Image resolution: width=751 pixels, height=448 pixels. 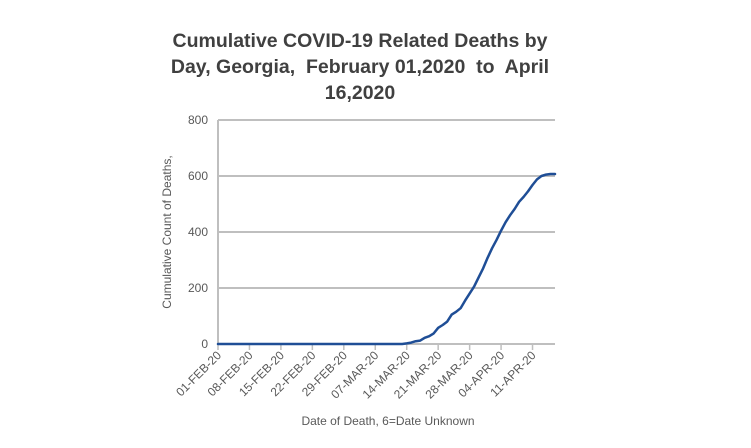 I want to click on chart-title-line-1: Cumulative COVID-19 Related Deaths by, so click(x=360, y=41).